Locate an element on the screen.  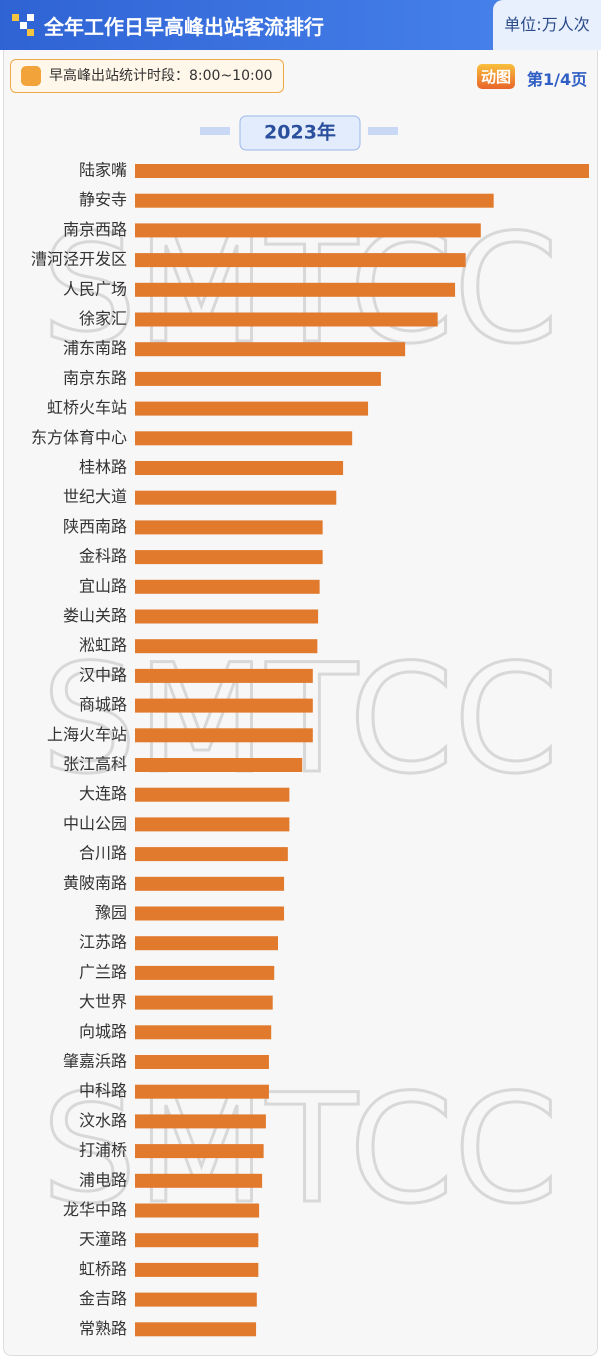
category-label: 东方体育中心 is located at coordinates (79, 437).